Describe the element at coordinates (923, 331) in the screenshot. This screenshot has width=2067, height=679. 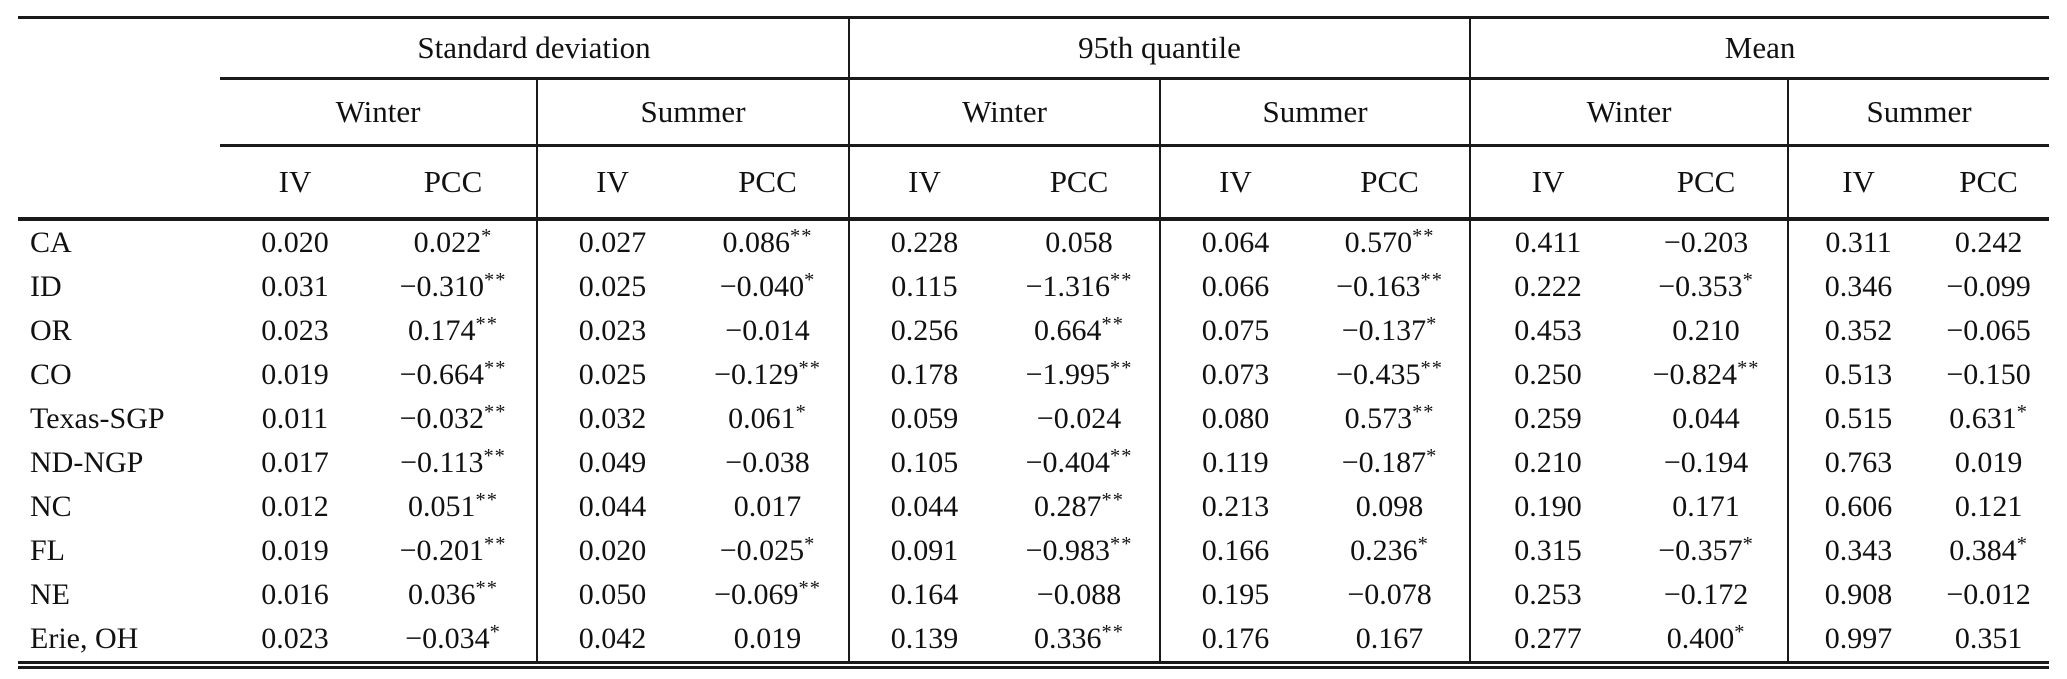
I see `data-cell: 0.256` at that location.